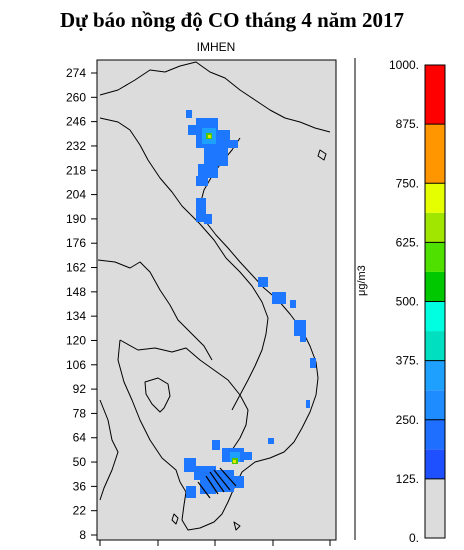  What do you see at coordinates (80, 413) in the screenshot?
I see `y-tick-label: 78` at bounding box center [80, 413].